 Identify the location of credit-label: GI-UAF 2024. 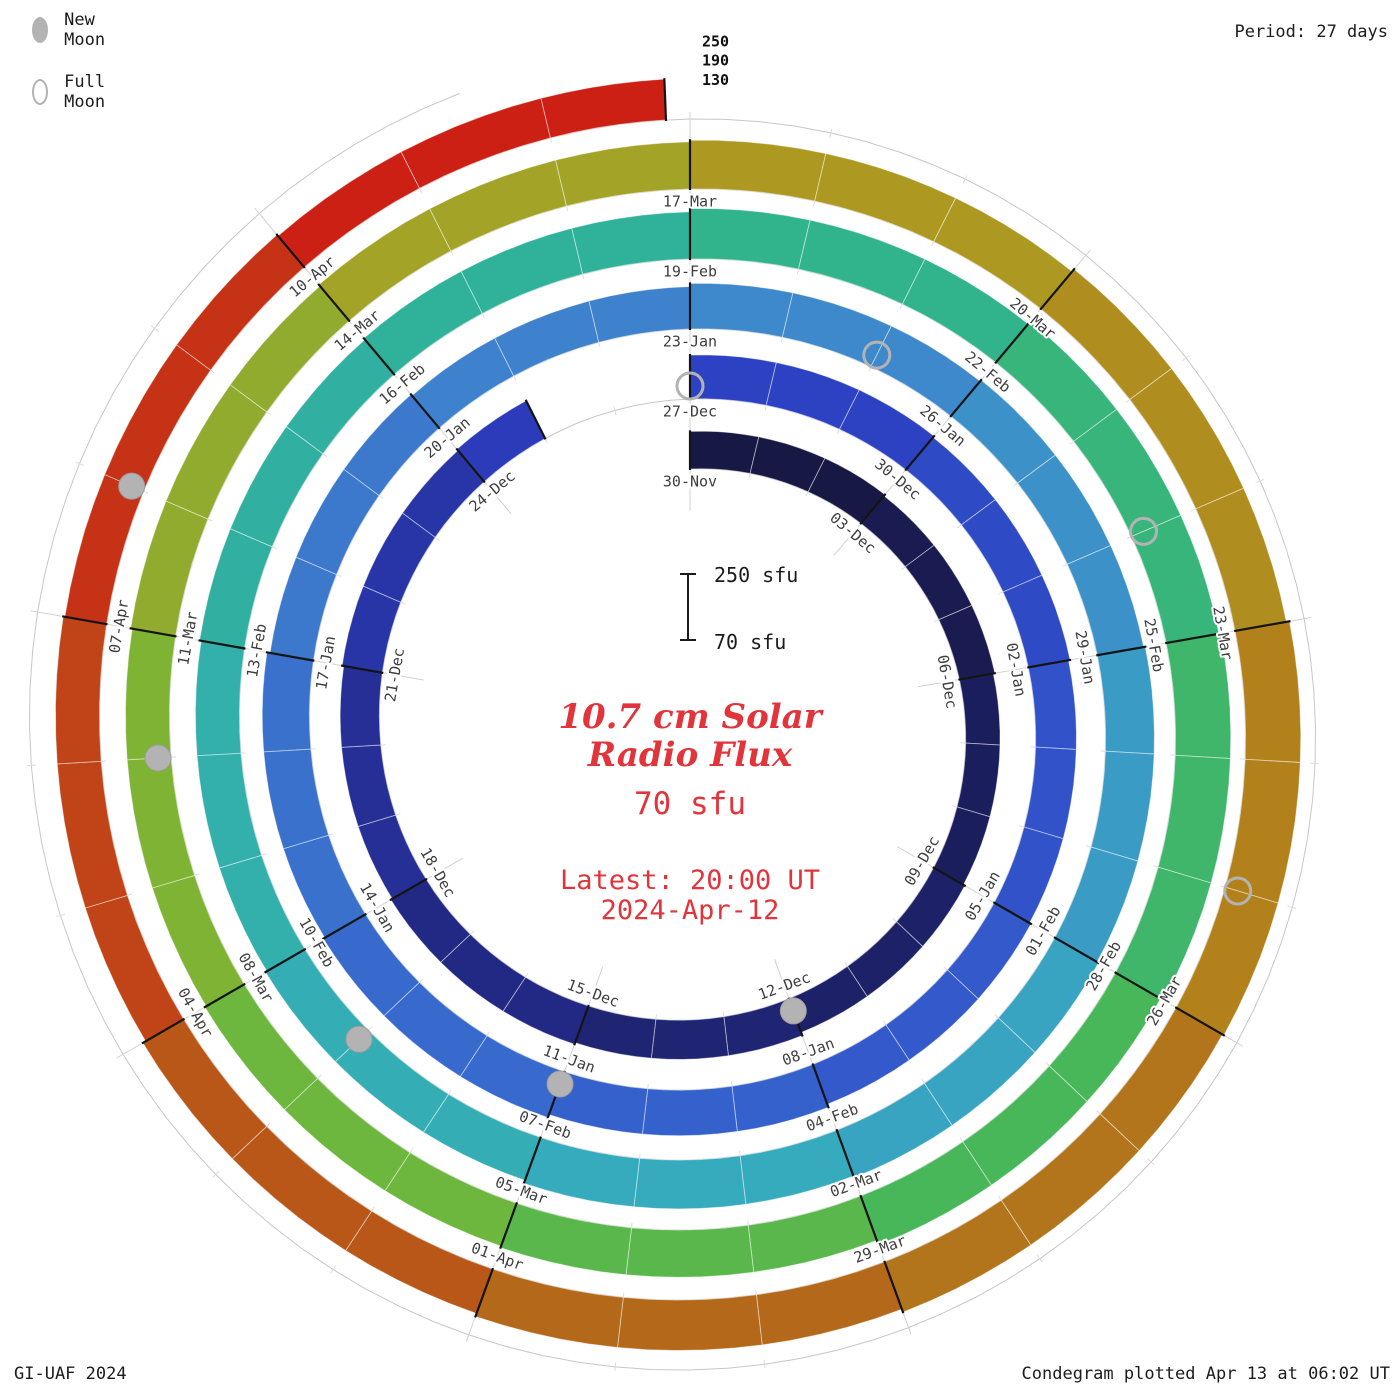
(70, 1374).